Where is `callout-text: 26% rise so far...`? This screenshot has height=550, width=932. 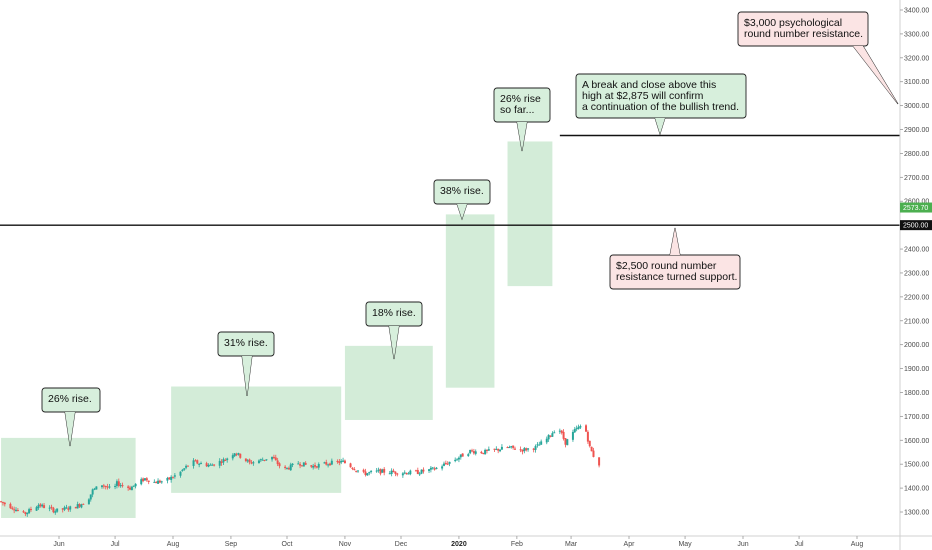 callout-text: 26% rise so far... is located at coordinates (520, 104).